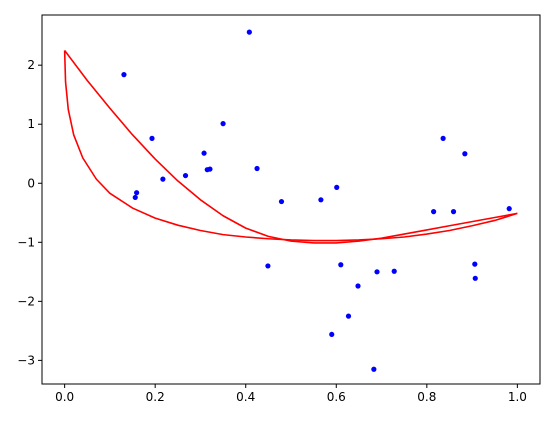 This screenshot has height=421, width=557. Describe the element at coordinates (31, 65) in the screenshot. I see `y-tick-label: 2` at that location.